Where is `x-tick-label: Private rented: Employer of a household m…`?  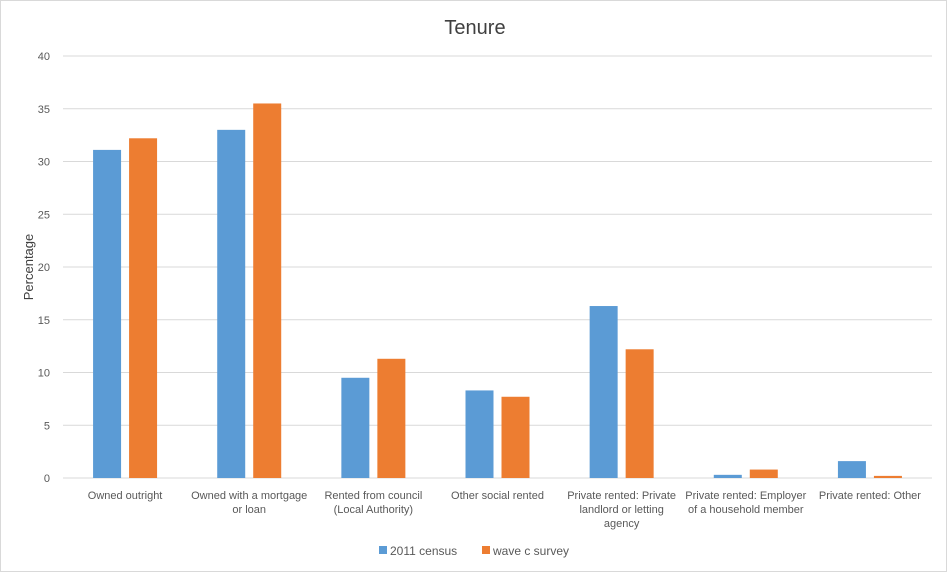
x-tick-label: Private rented: Employer of a household m… is located at coordinates (745, 503).